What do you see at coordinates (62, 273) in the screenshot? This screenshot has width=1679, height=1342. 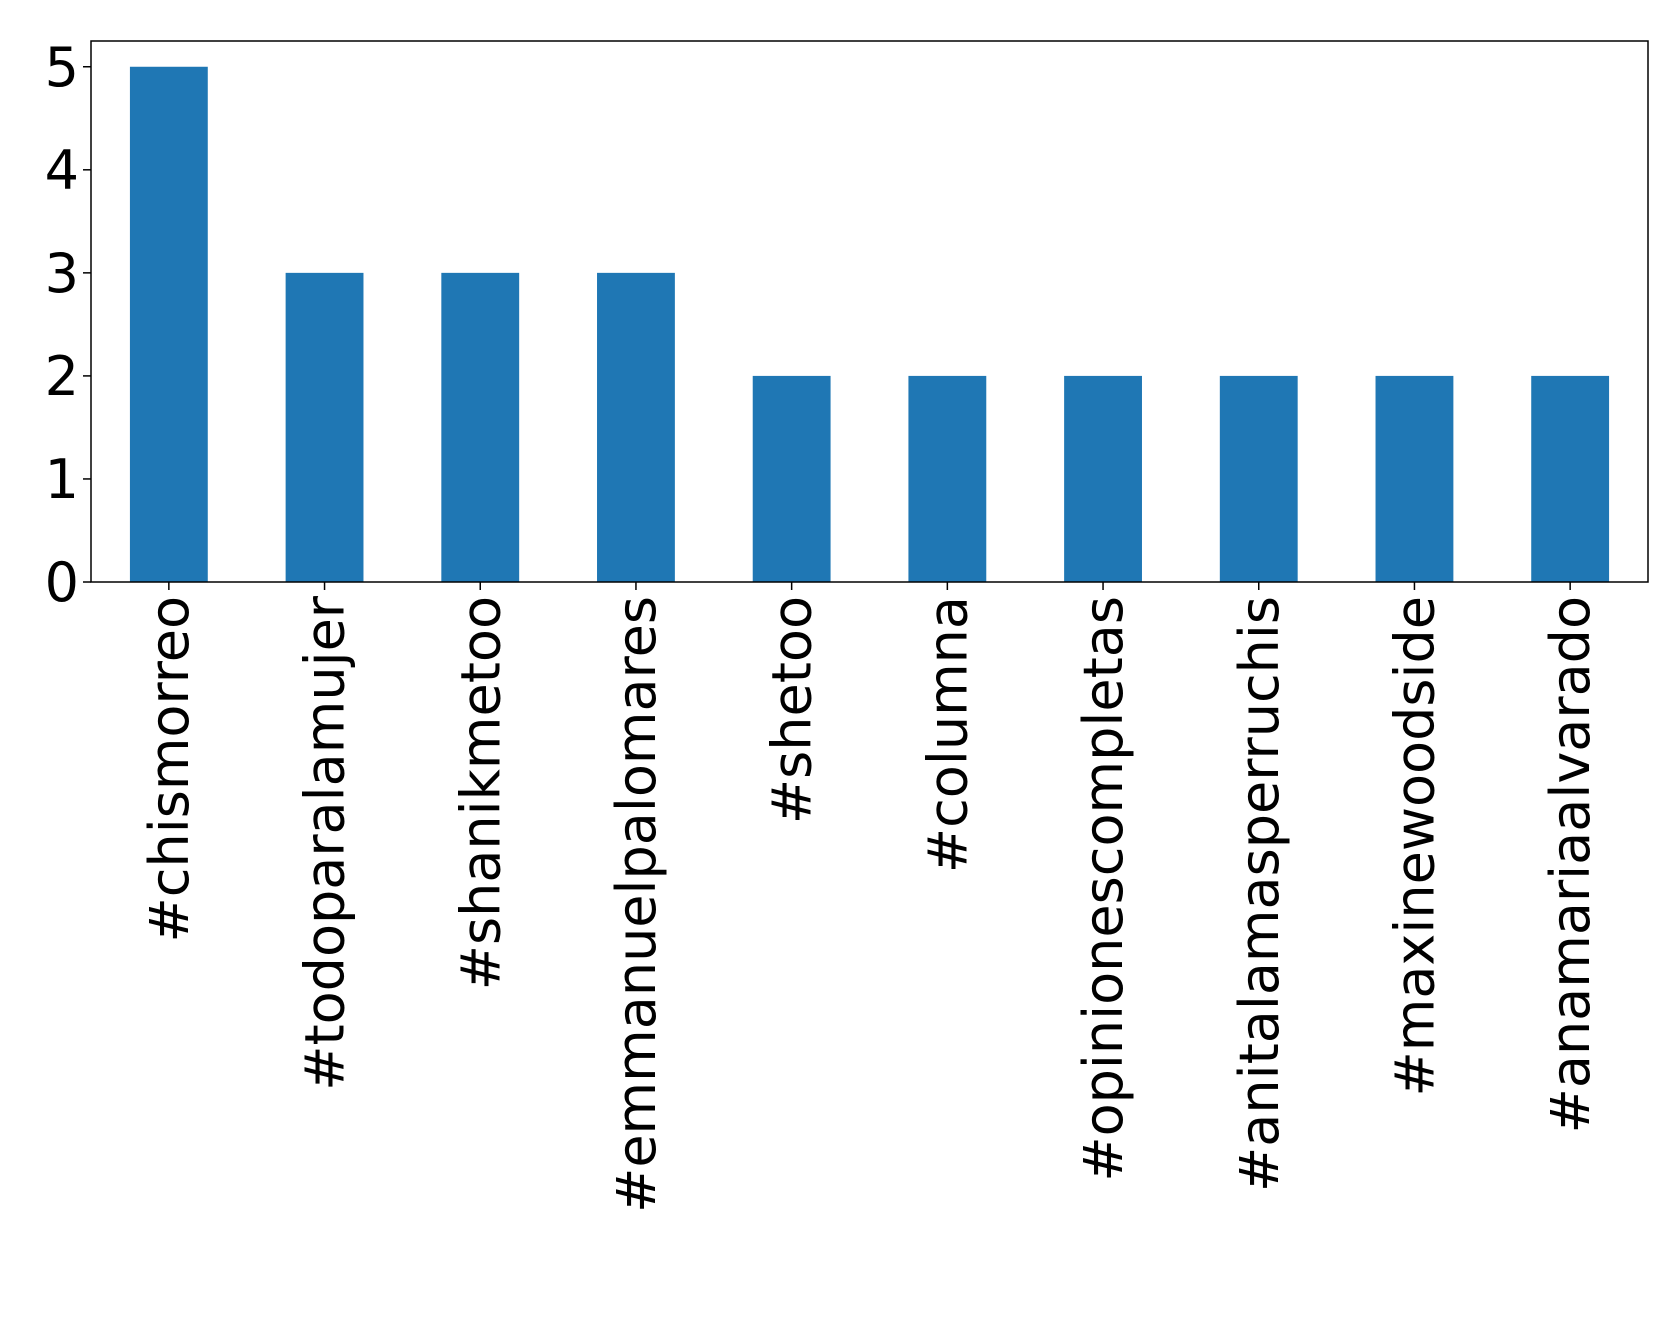 I see `y-tick-label: 3` at bounding box center [62, 273].